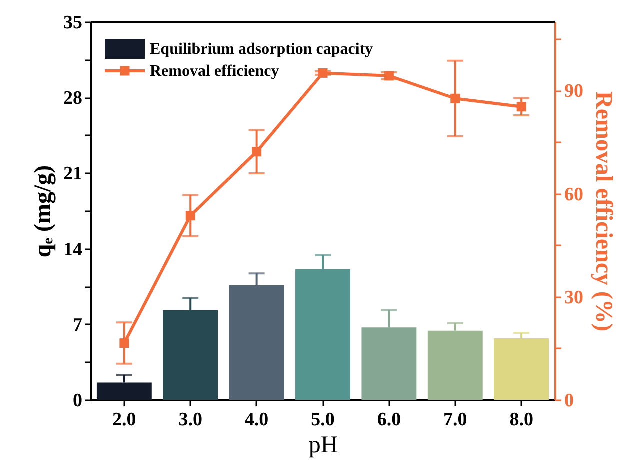 The width and height of the screenshot is (634, 475). What do you see at coordinates (262, 49) in the screenshot?
I see `legend-label: Equilibrium adsorption capacity` at bounding box center [262, 49].